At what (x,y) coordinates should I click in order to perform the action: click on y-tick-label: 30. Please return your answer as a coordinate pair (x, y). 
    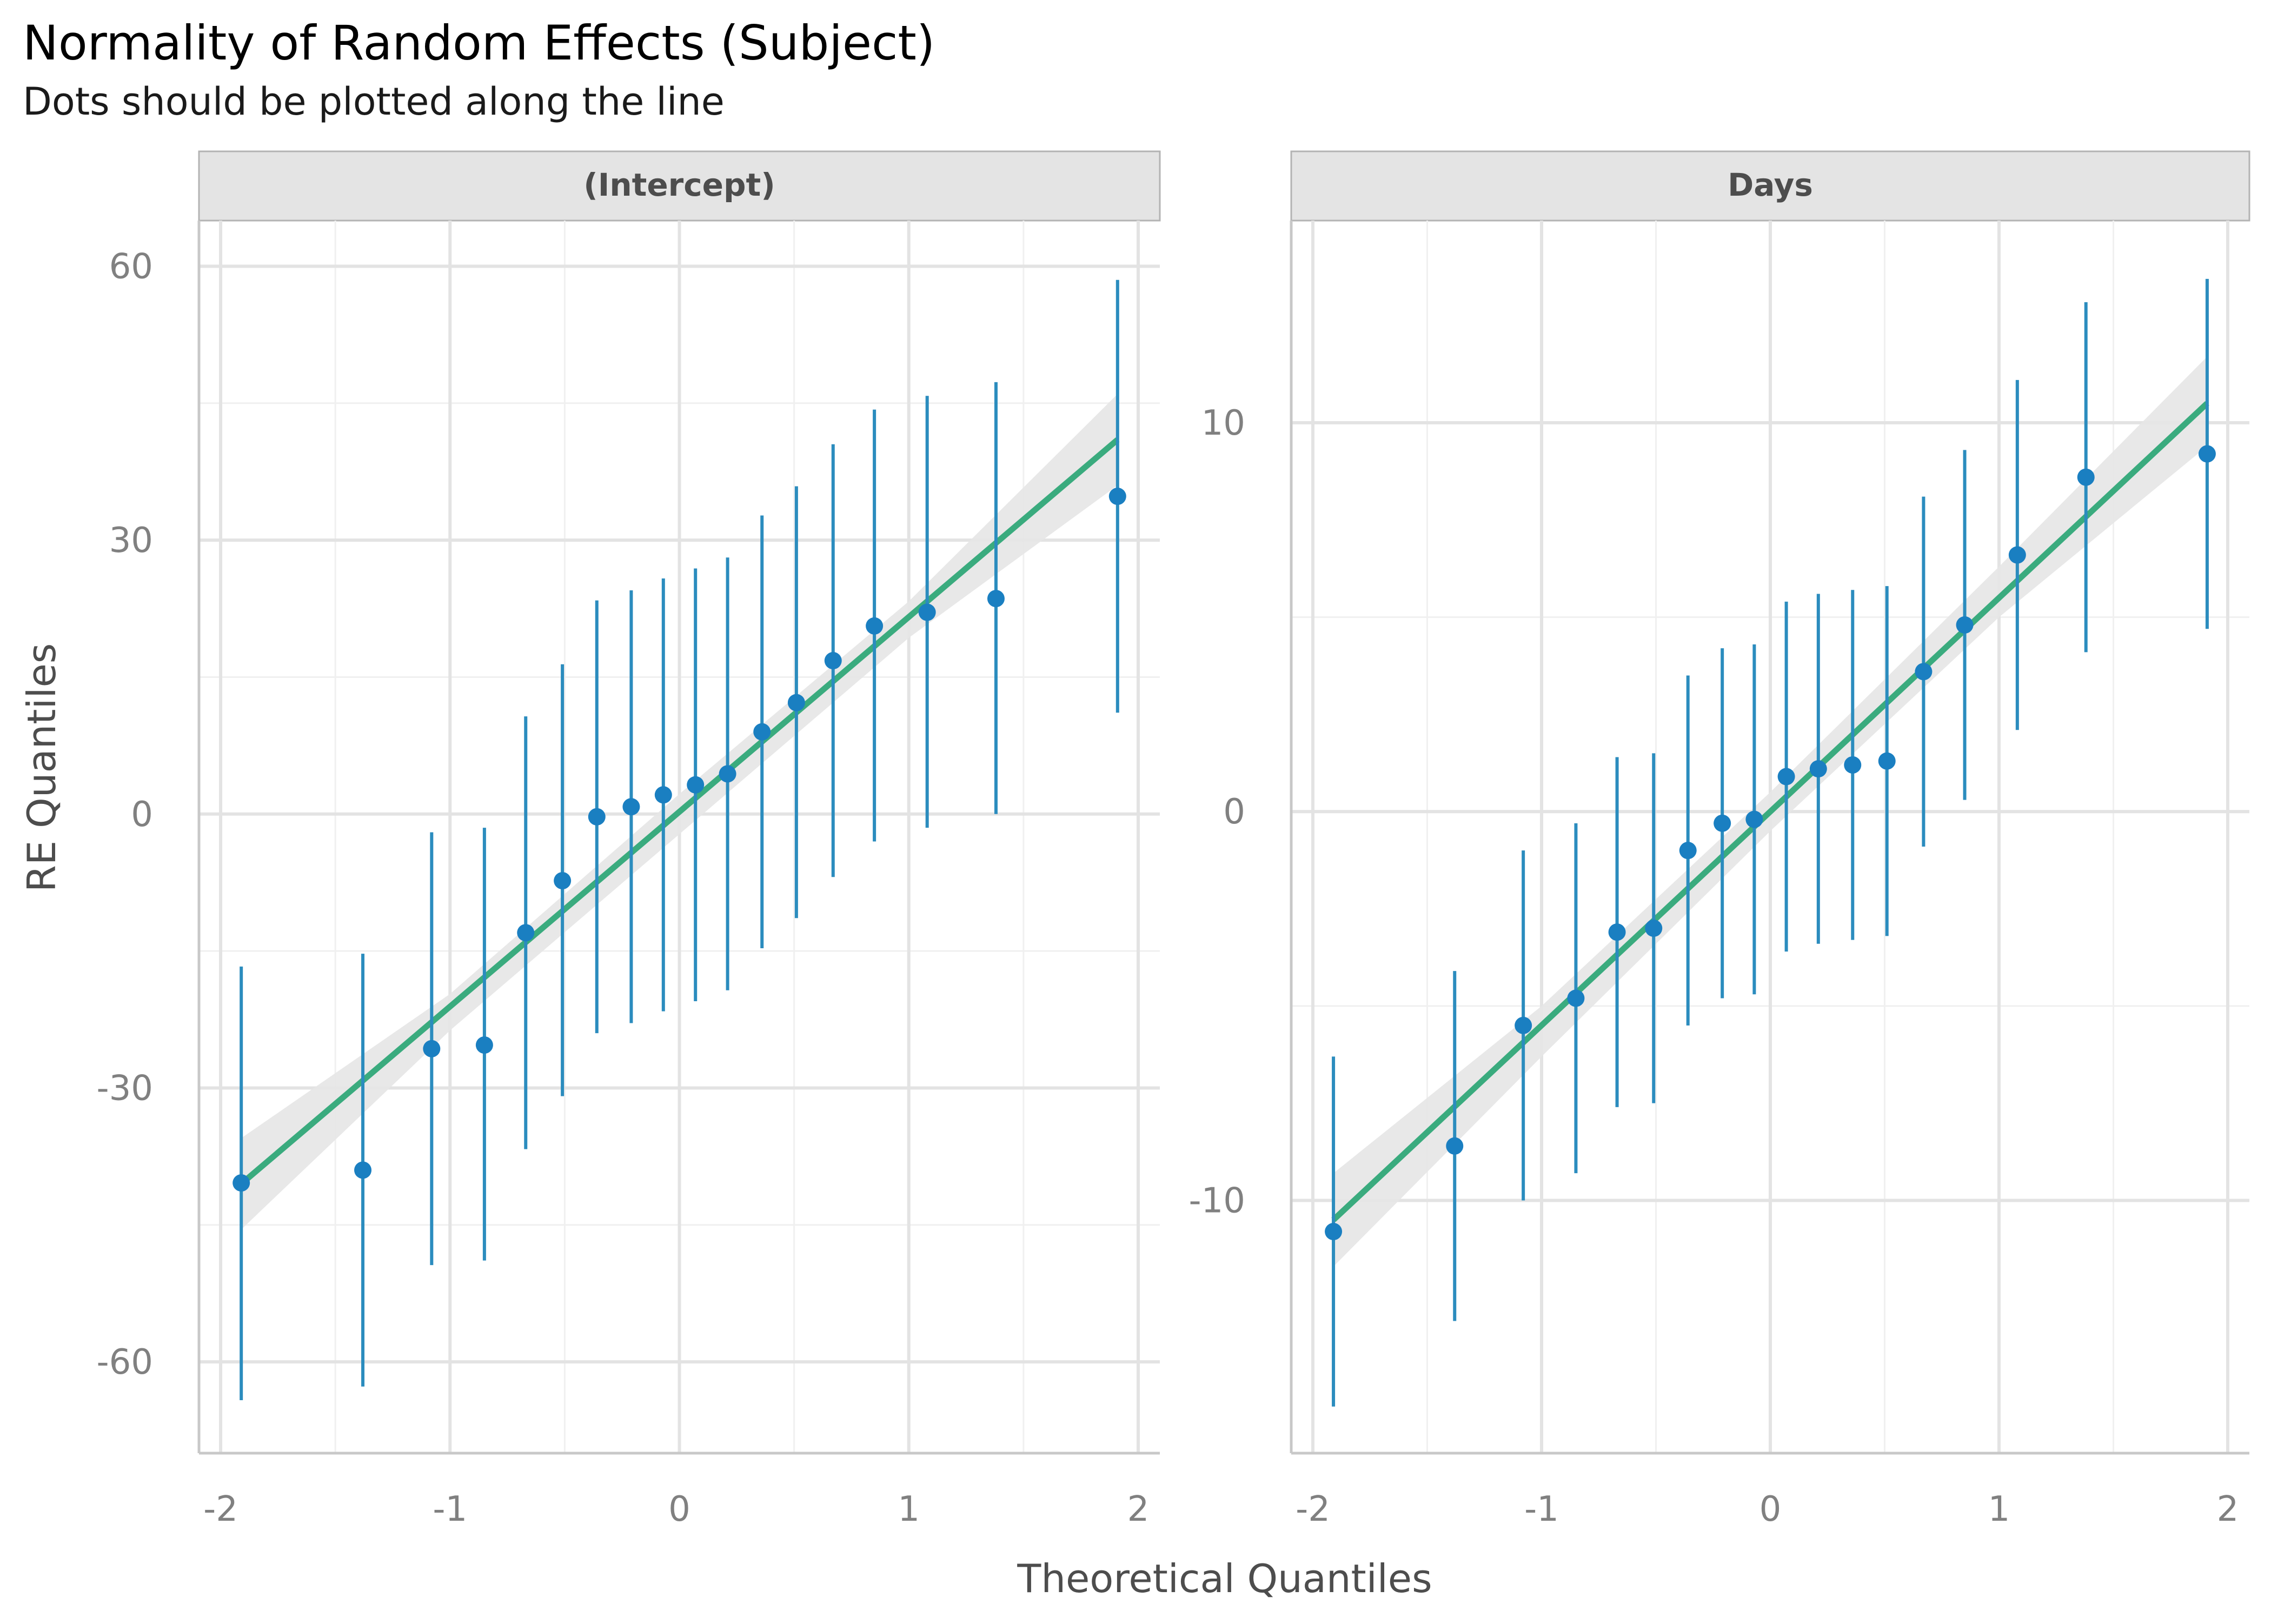
    Looking at the image, I should click on (131, 541).